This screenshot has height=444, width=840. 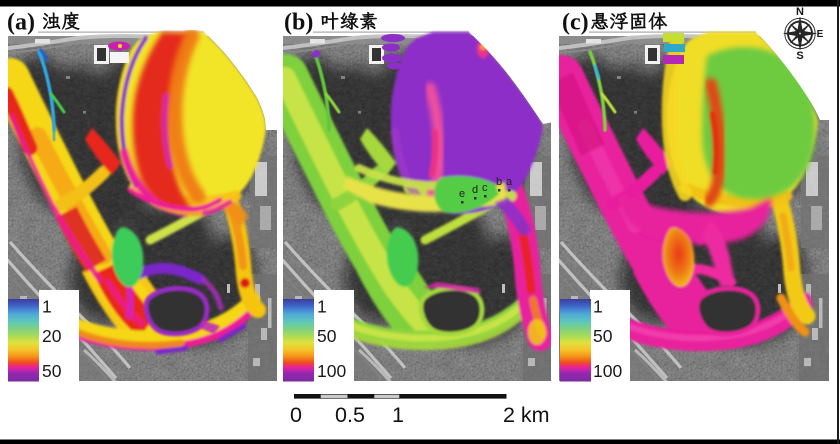 What do you see at coordinates (485, 188) in the screenshot?
I see `svg-text: c` at bounding box center [485, 188].